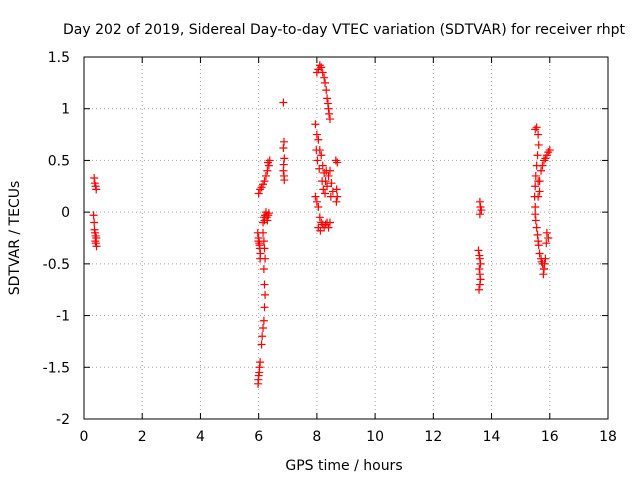  Describe the element at coordinates (200, 437) in the screenshot. I see `x-tick-label: 4` at that location.